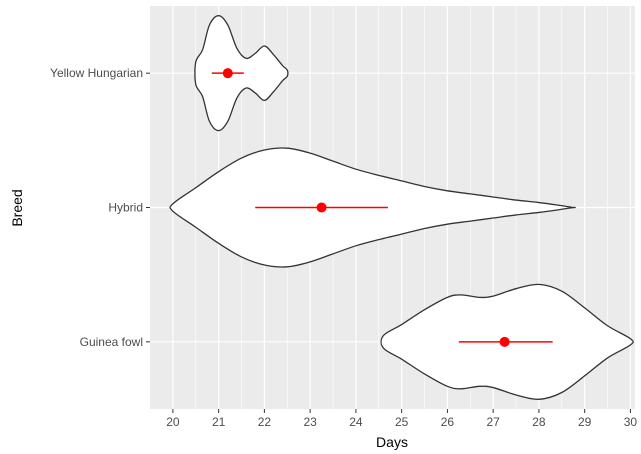  I want to click on x-axis-title: Days, so click(392, 442).